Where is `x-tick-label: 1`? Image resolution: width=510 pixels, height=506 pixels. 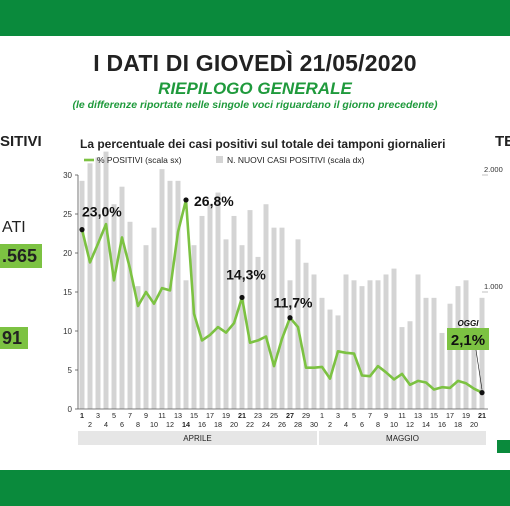 x-tick-label: 1 is located at coordinates (322, 415).